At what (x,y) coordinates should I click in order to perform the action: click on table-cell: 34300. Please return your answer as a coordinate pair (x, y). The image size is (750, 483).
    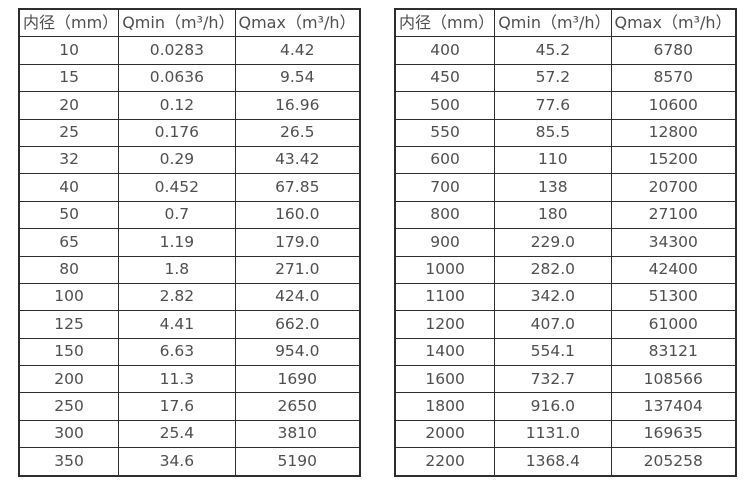
    Looking at the image, I should click on (673, 242).